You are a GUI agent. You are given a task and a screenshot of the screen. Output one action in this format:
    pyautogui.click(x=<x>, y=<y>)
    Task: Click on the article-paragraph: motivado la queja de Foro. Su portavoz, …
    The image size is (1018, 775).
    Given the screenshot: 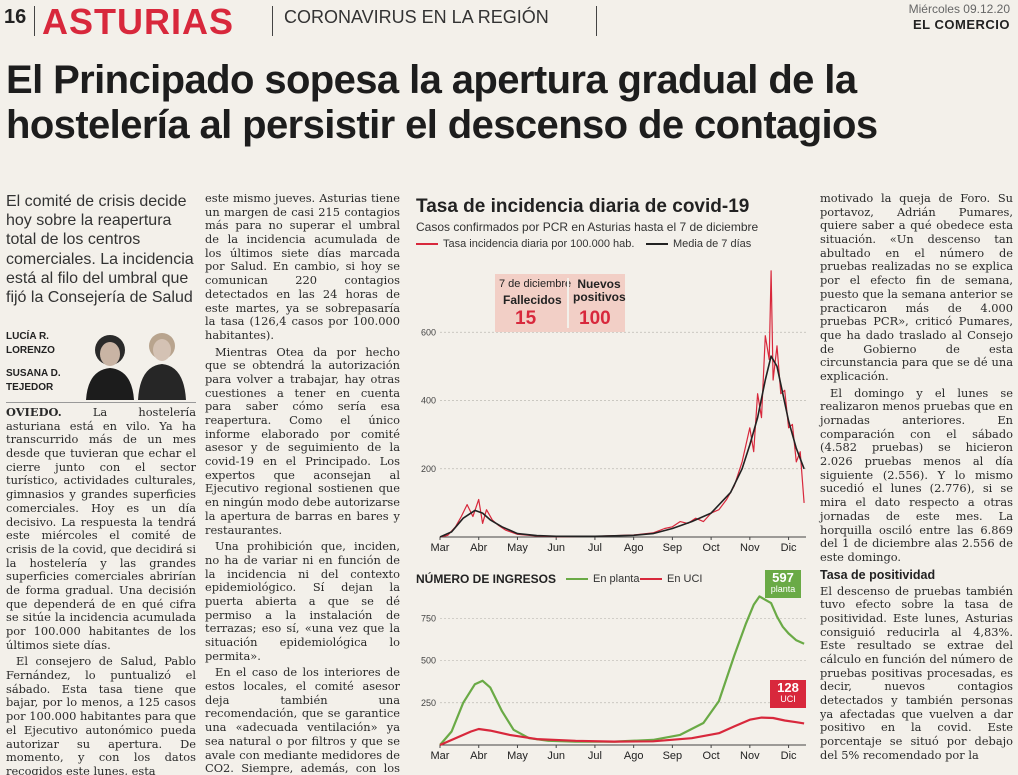 What is the action you would take?
    pyautogui.click(x=916, y=287)
    